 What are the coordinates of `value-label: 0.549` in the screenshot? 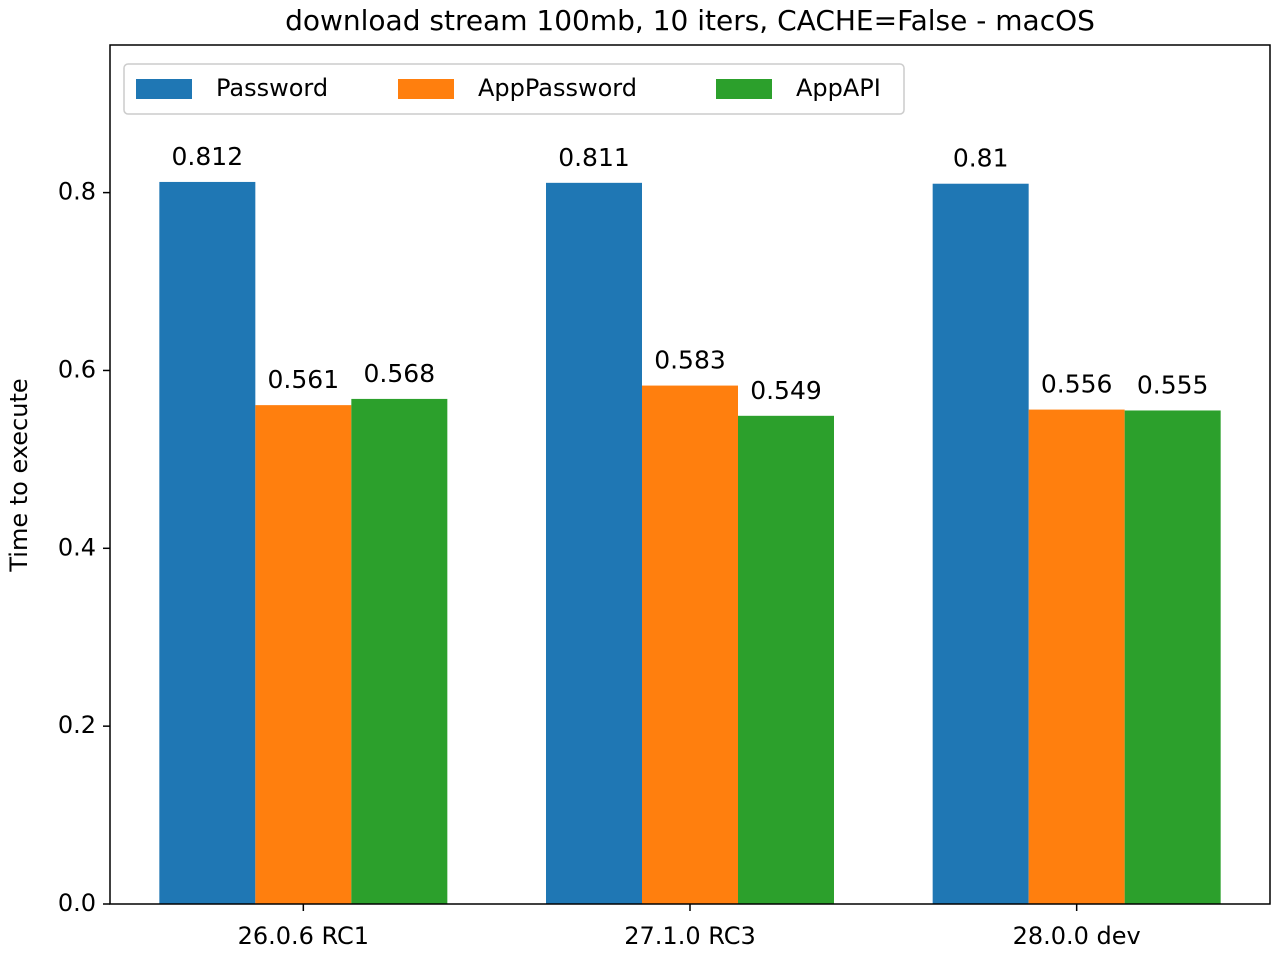 It's located at (786, 390).